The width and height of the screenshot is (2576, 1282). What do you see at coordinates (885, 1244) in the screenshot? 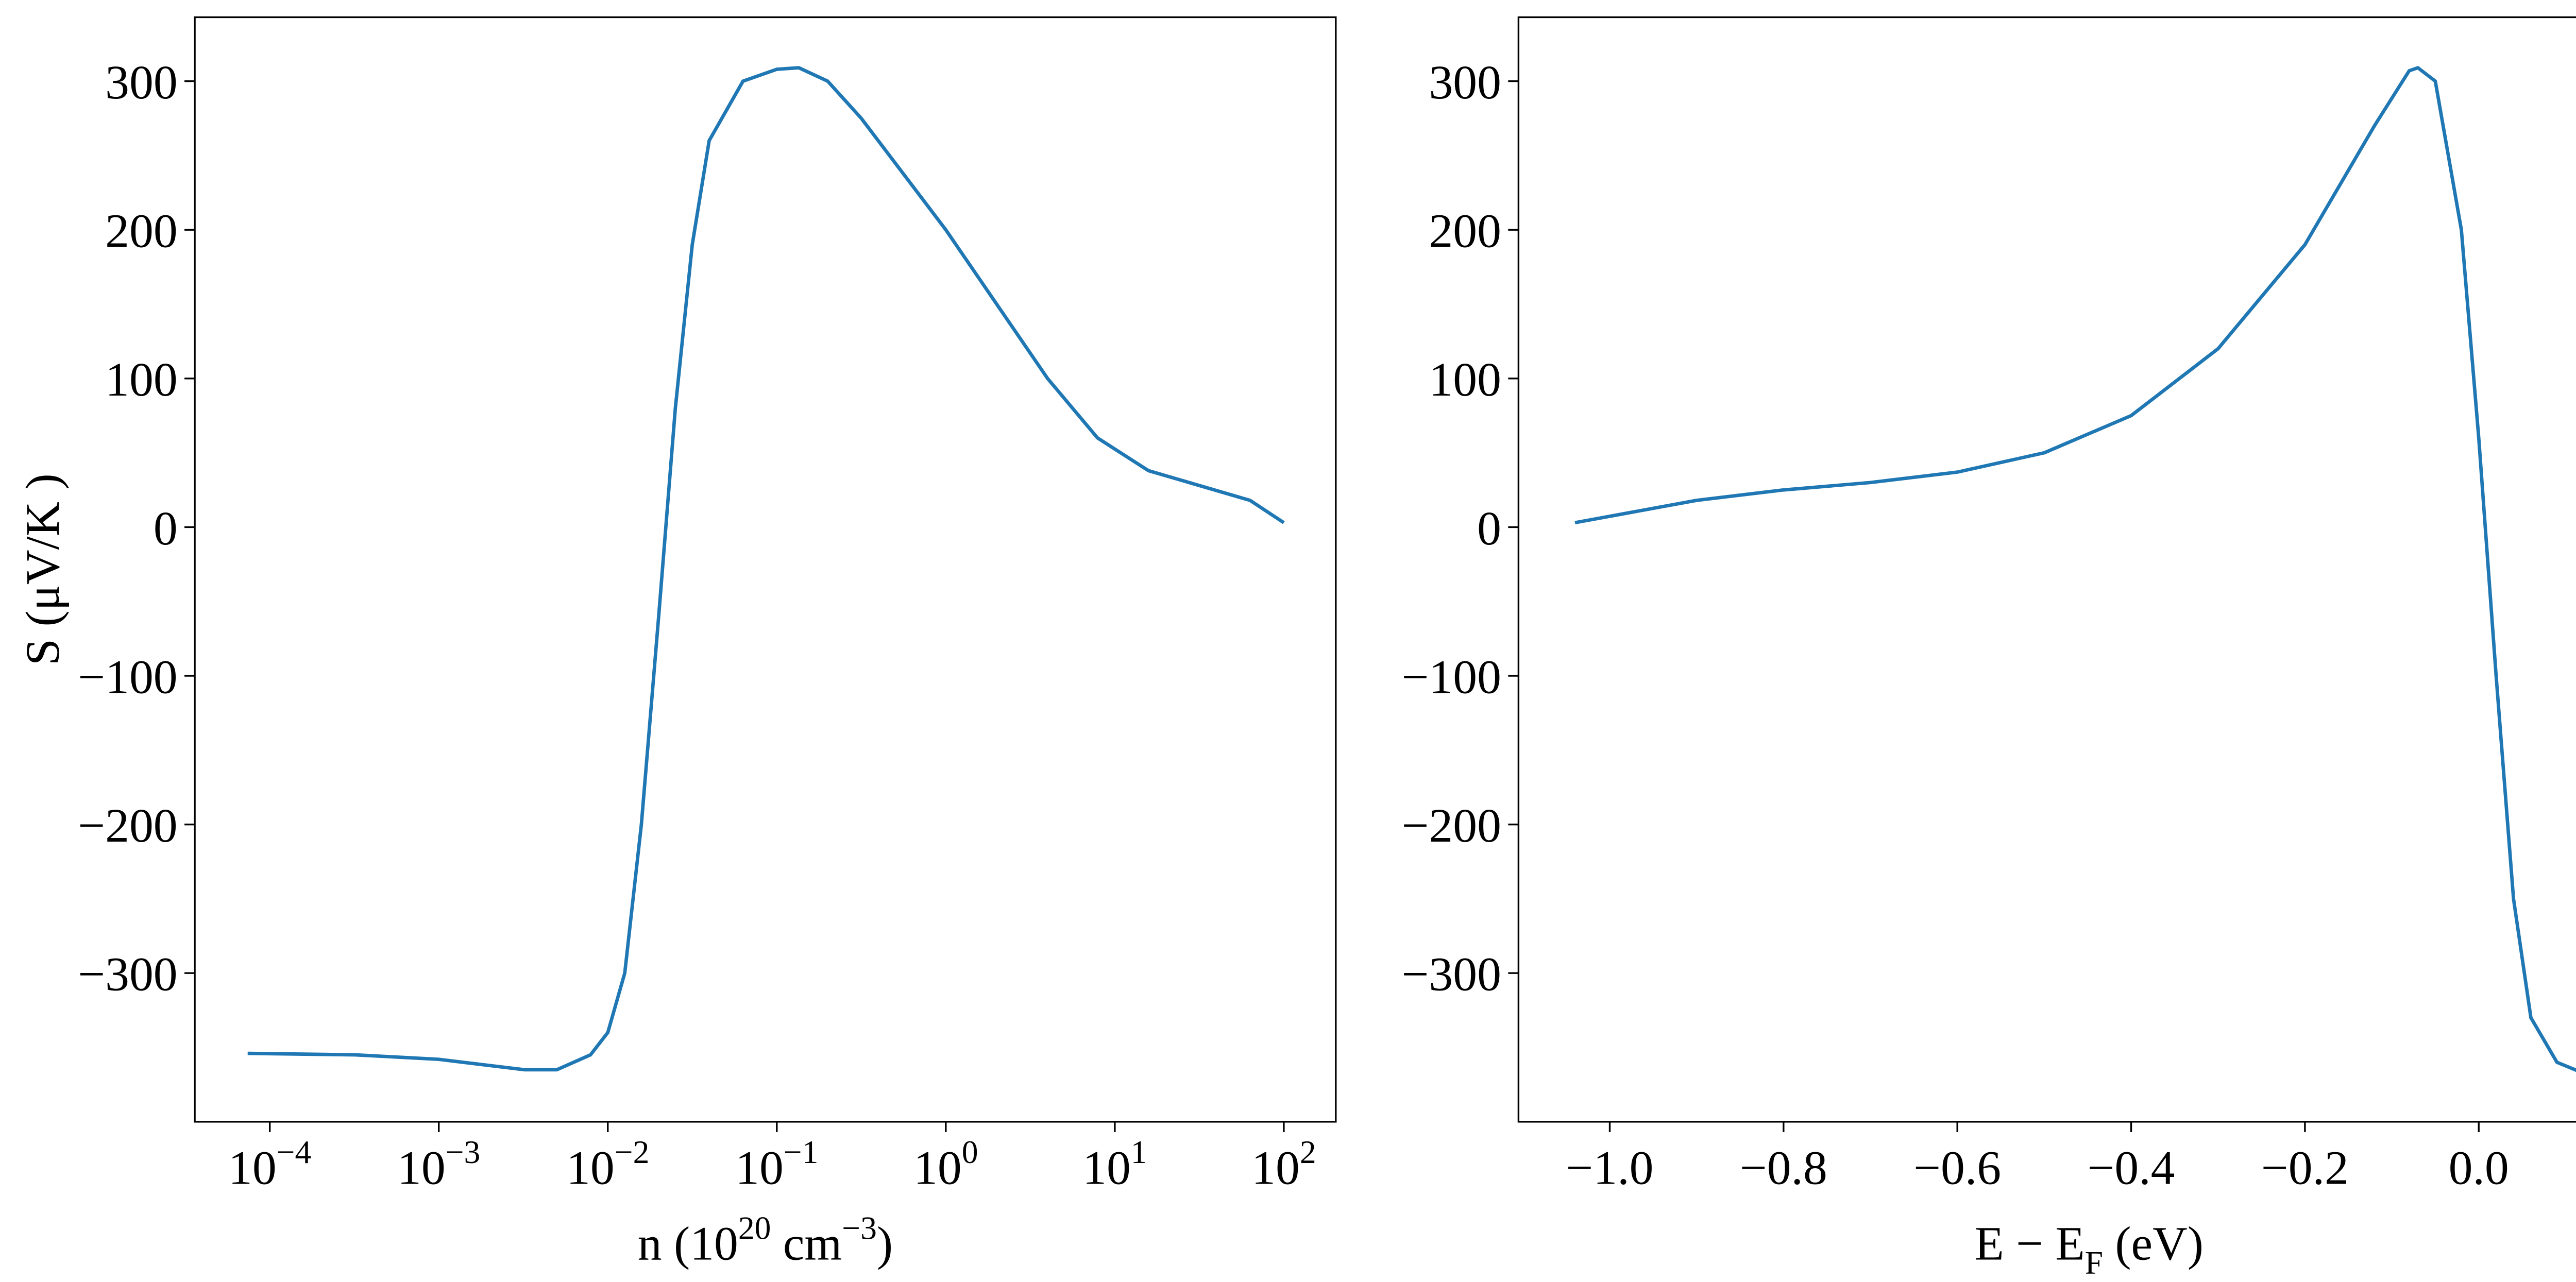
I see `x-axis-label-part: )` at bounding box center [885, 1244].